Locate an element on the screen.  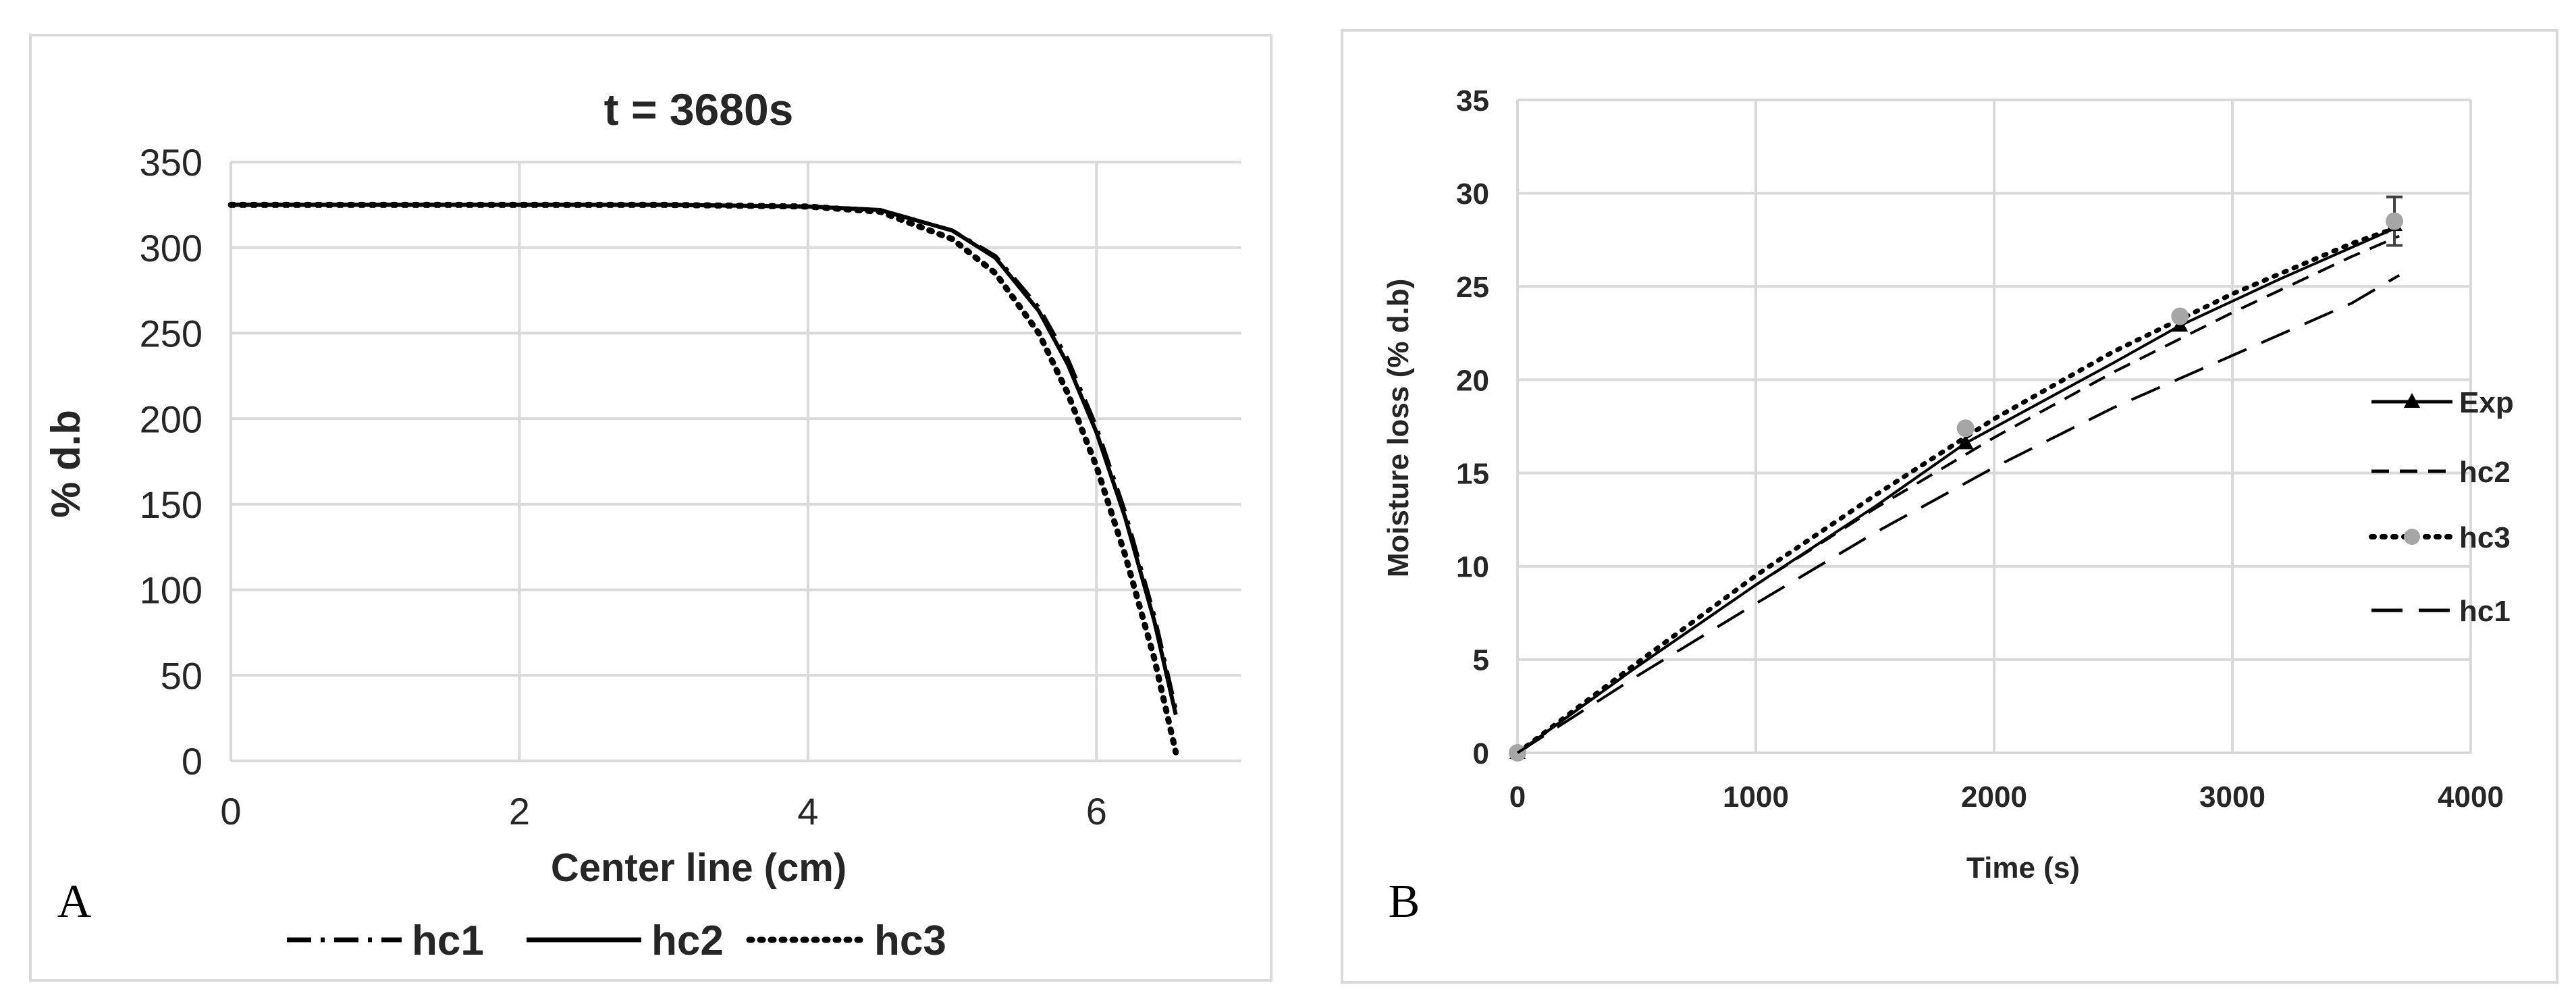
chart-b-panel-label: B is located at coordinates (1405, 902).